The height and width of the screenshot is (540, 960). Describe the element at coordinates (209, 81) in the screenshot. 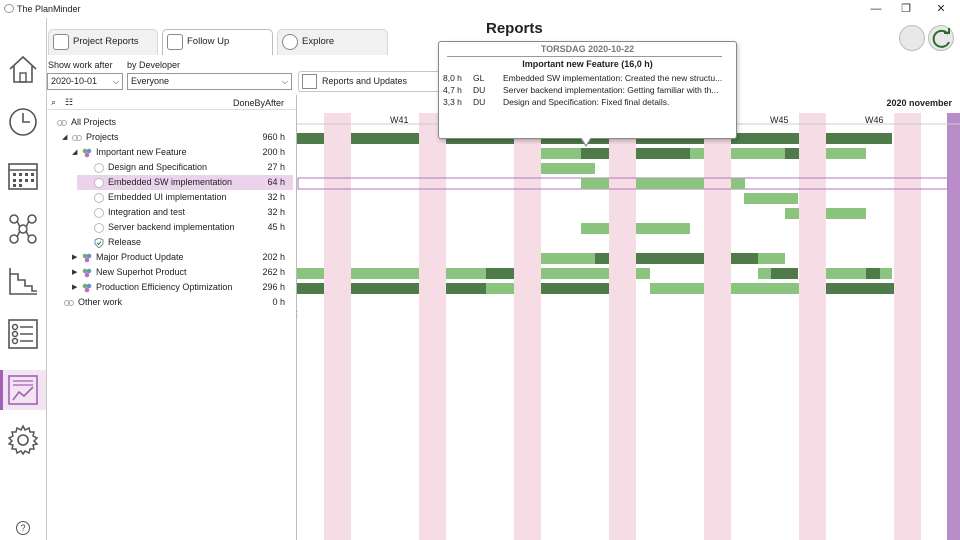

I see `developer-select: Everyone ⌵` at that location.